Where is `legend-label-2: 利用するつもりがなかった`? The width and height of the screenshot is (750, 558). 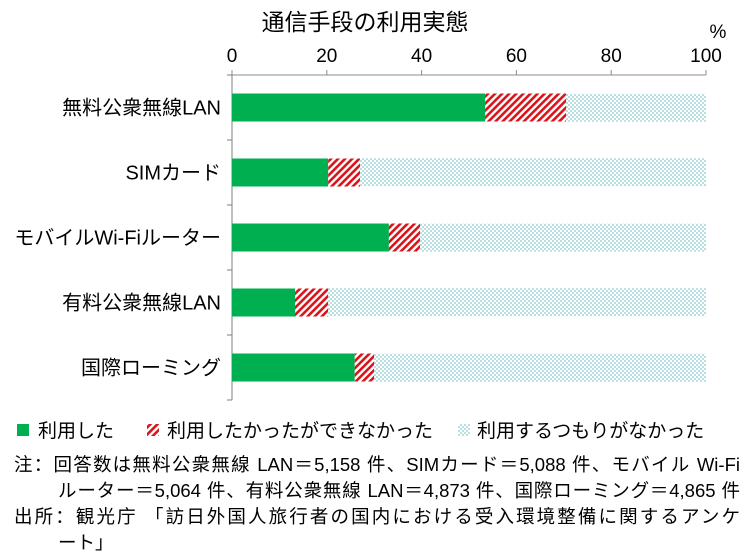
legend-label-2: 利用するつもりがなかった is located at coordinates (590, 431).